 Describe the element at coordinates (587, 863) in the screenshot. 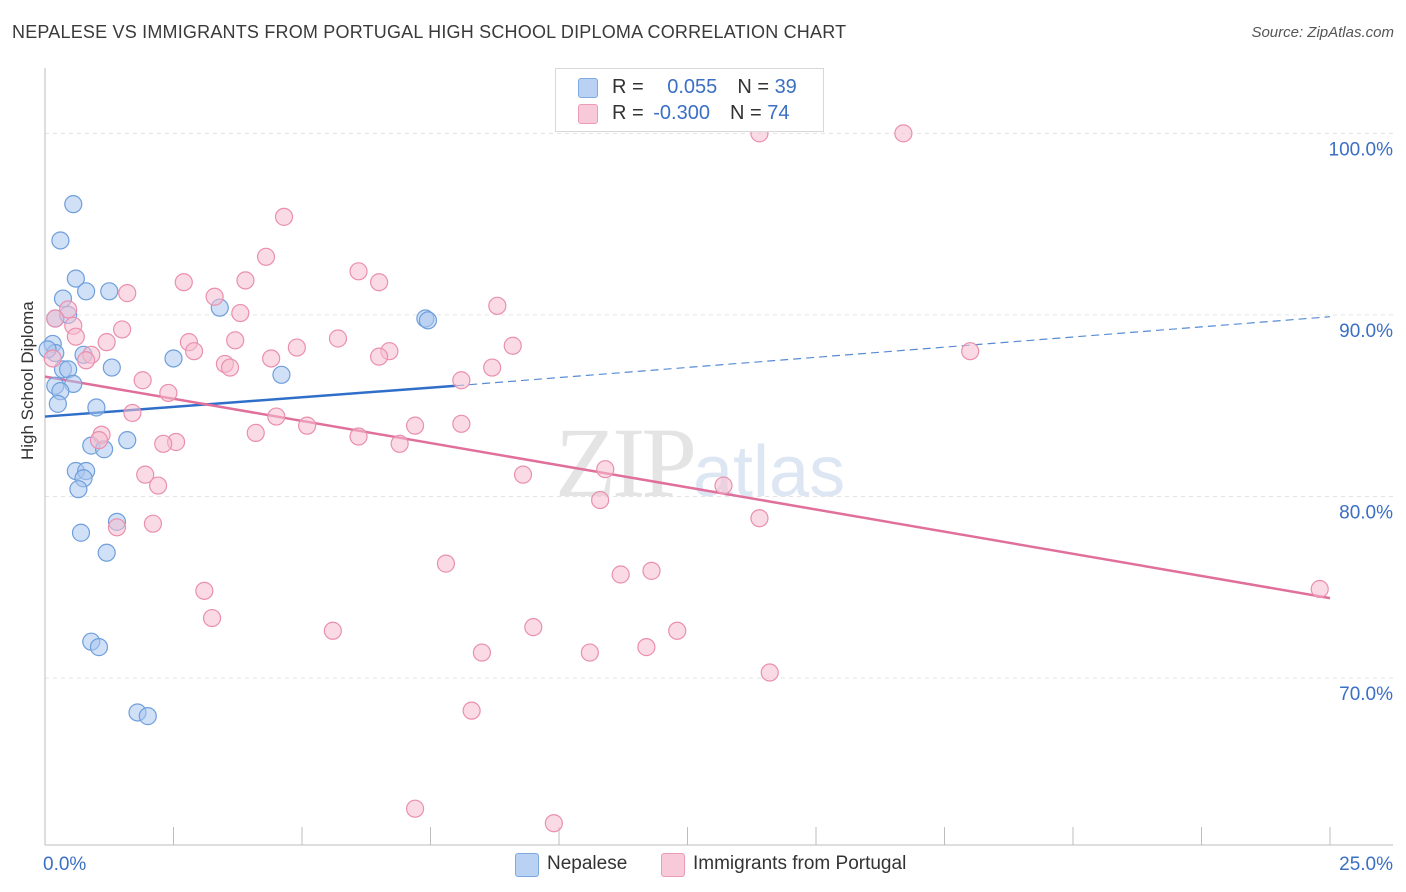

I see `legend-label-nepalese: Nepalese` at that location.